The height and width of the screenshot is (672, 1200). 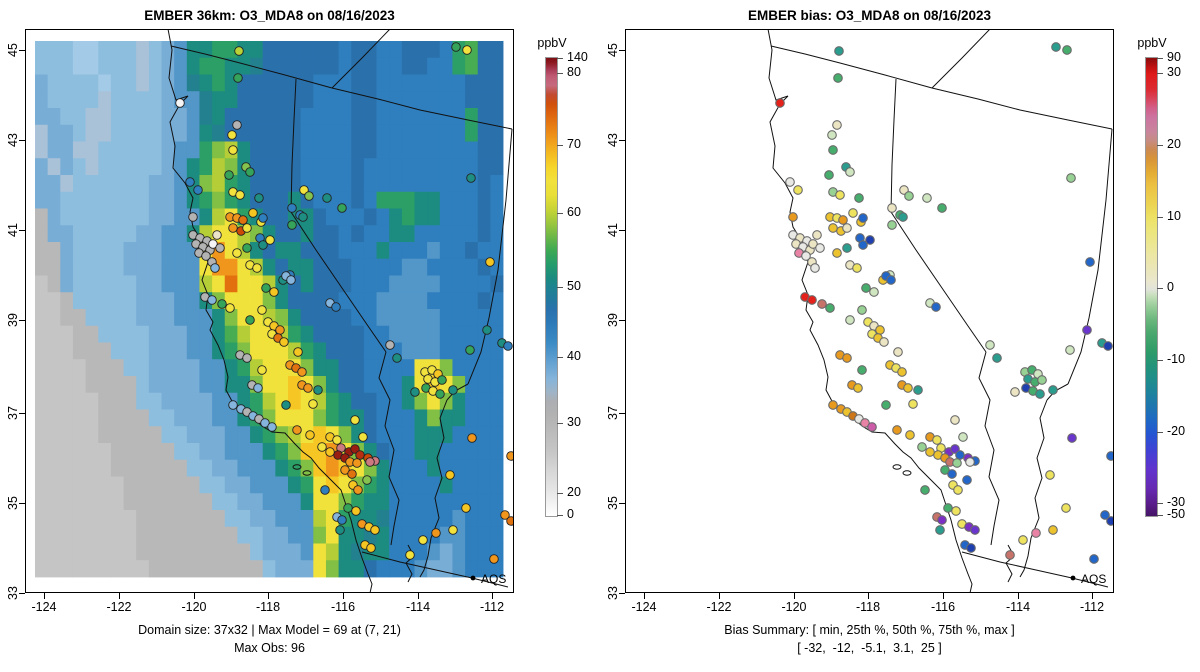 I want to click on colorbar-tick-label: -50, so click(x=1176, y=514).